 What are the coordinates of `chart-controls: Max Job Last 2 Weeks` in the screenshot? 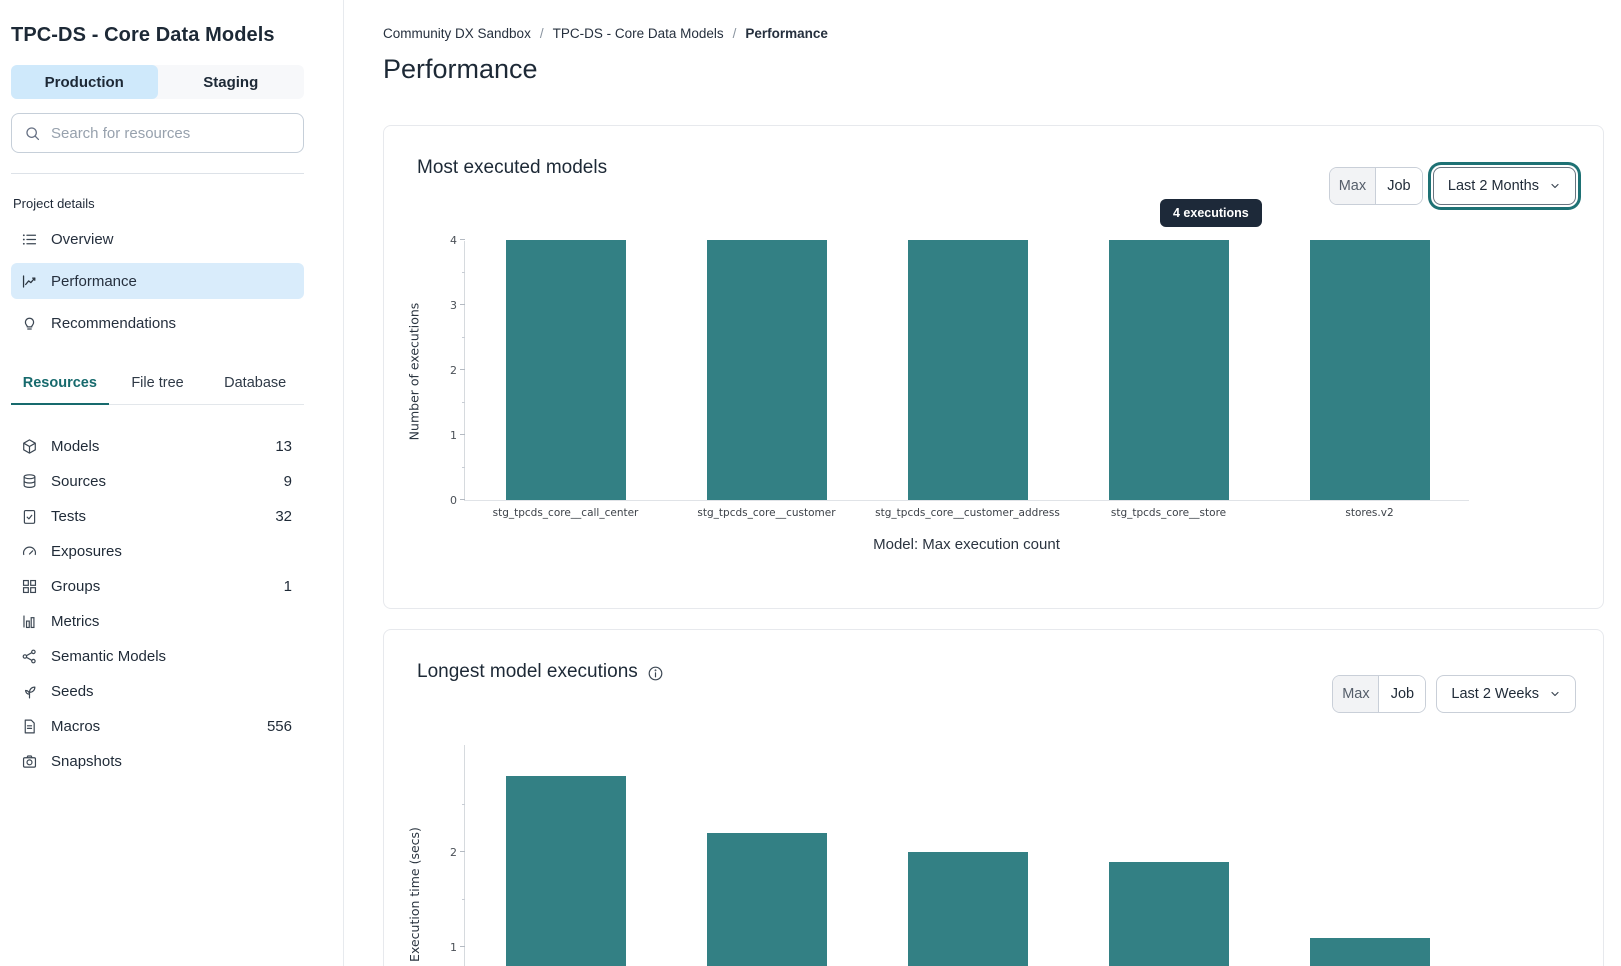 It's located at (1454, 694).